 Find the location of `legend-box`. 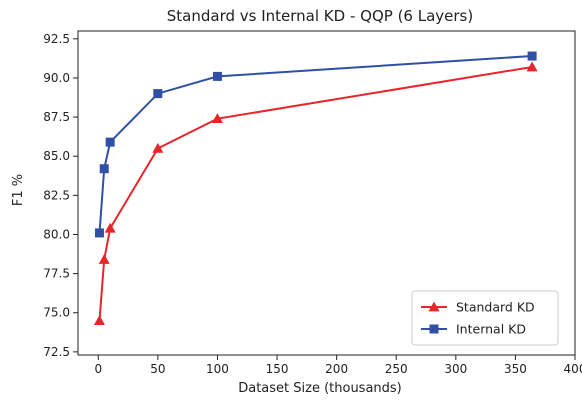

legend-box is located at coordinates (485, 318).